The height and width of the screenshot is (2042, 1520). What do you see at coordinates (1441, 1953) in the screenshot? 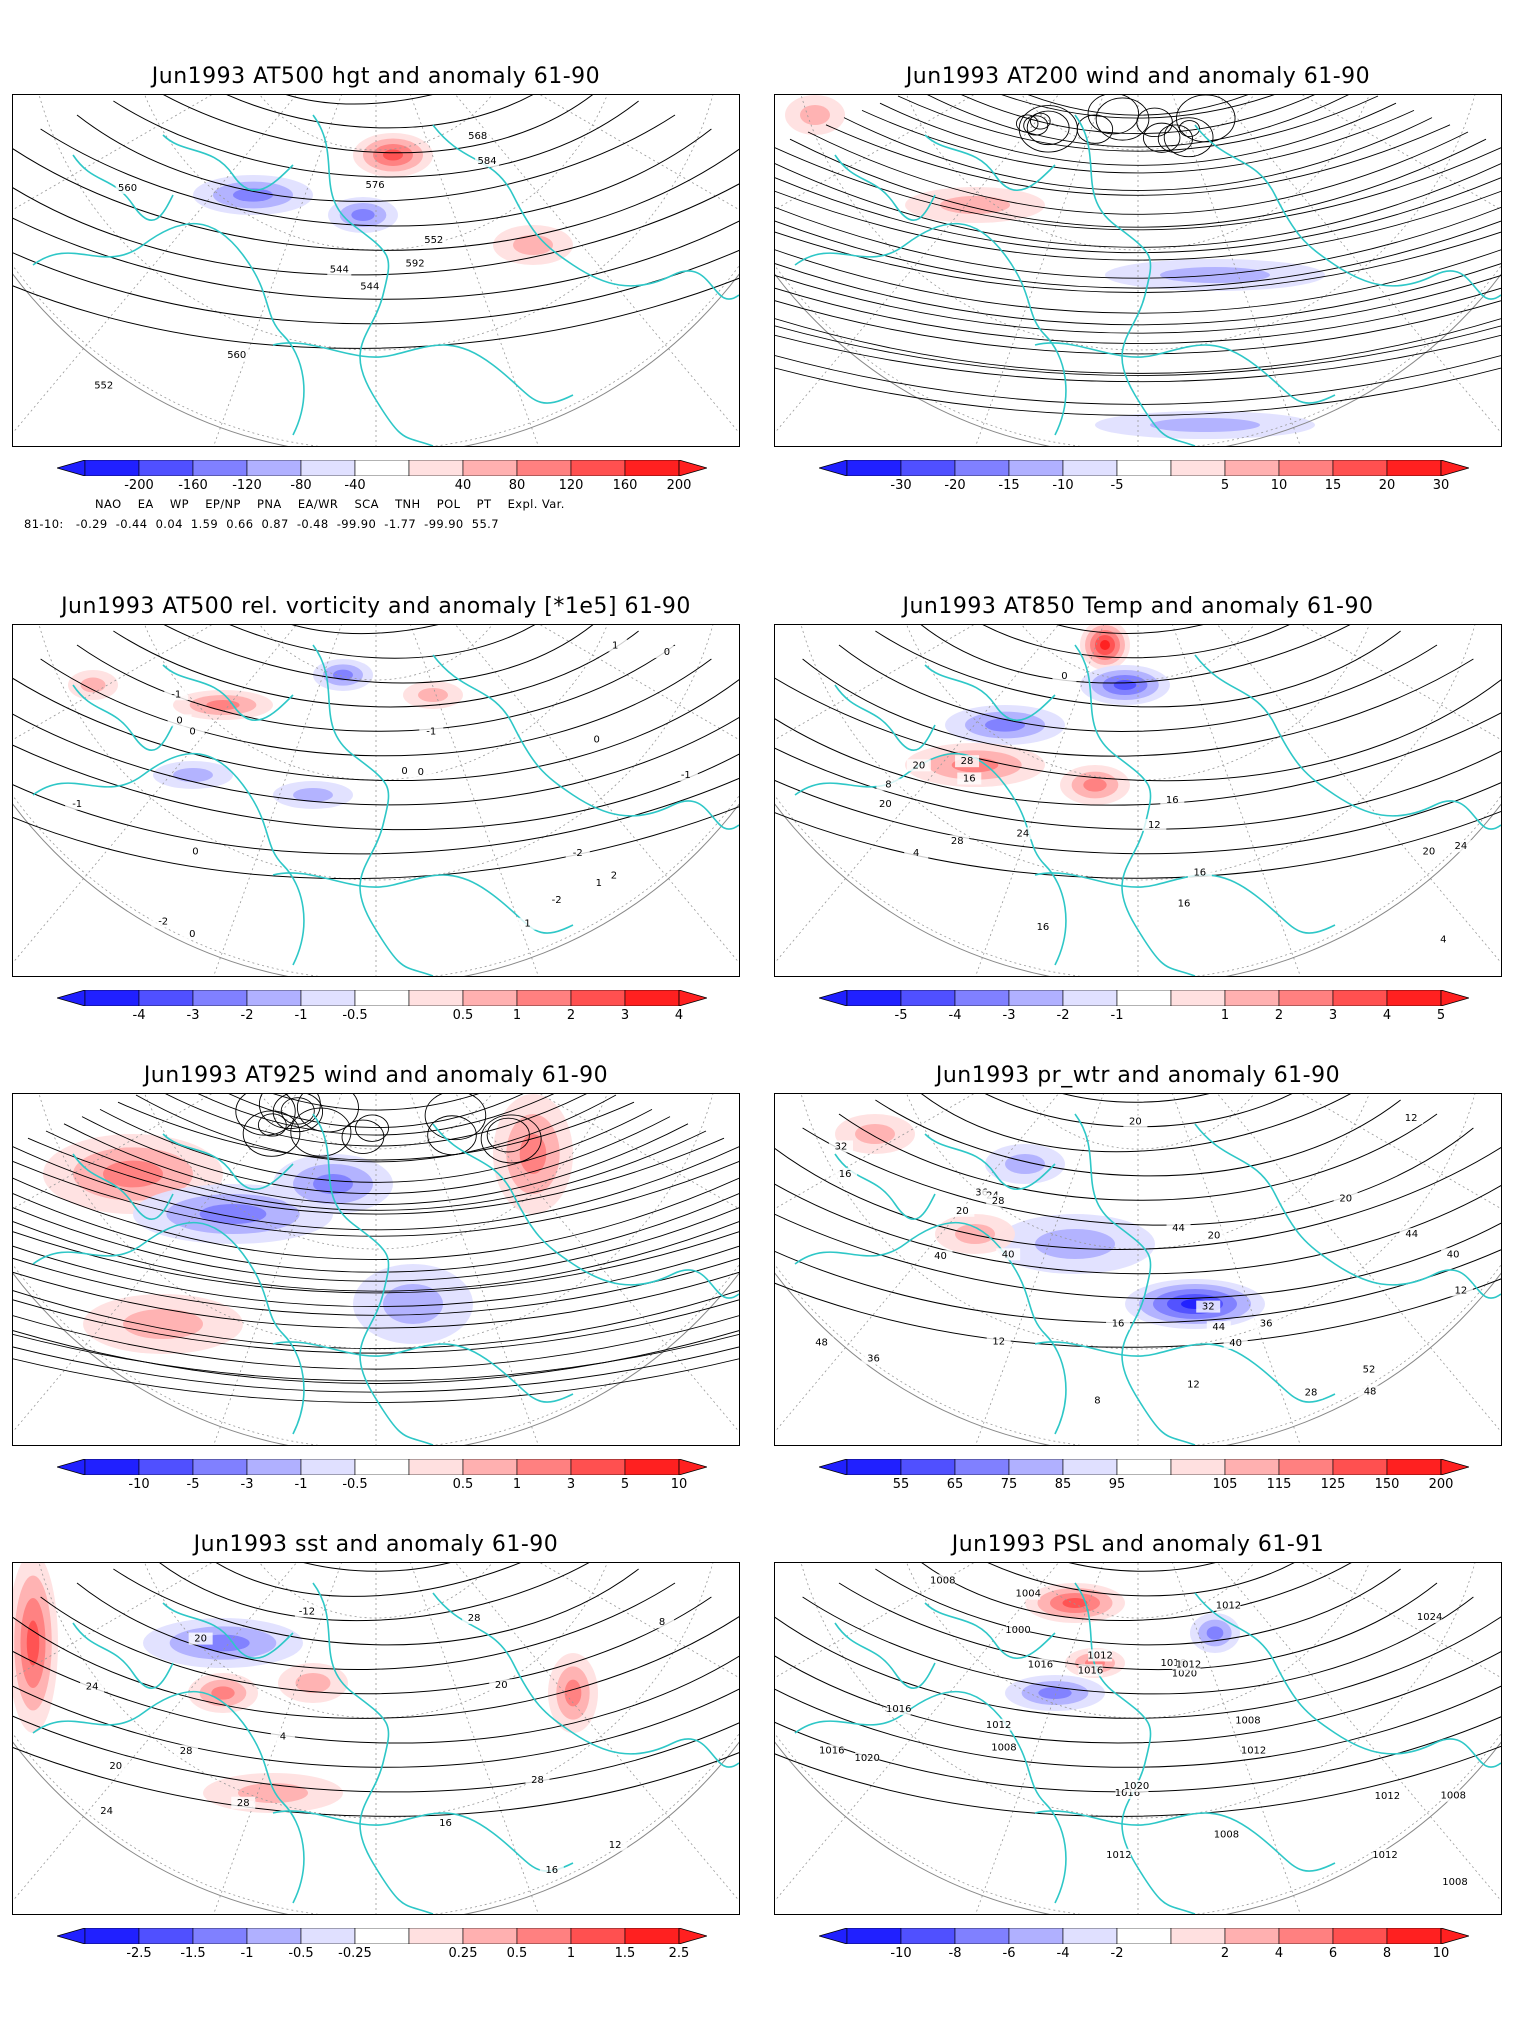
I see `colorbar-tick-label: 10` at bounding box center [1441, 1953].